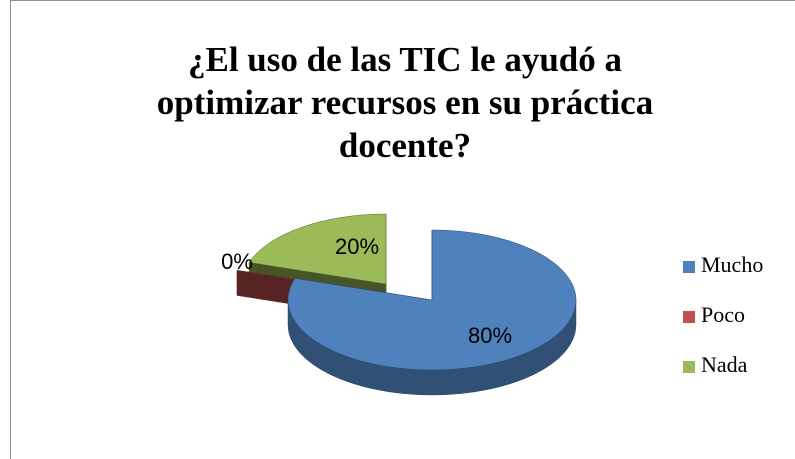  Describe the element at coordinates (724, 364) in the screenshot. I see `legend-label: Nada` at that location.